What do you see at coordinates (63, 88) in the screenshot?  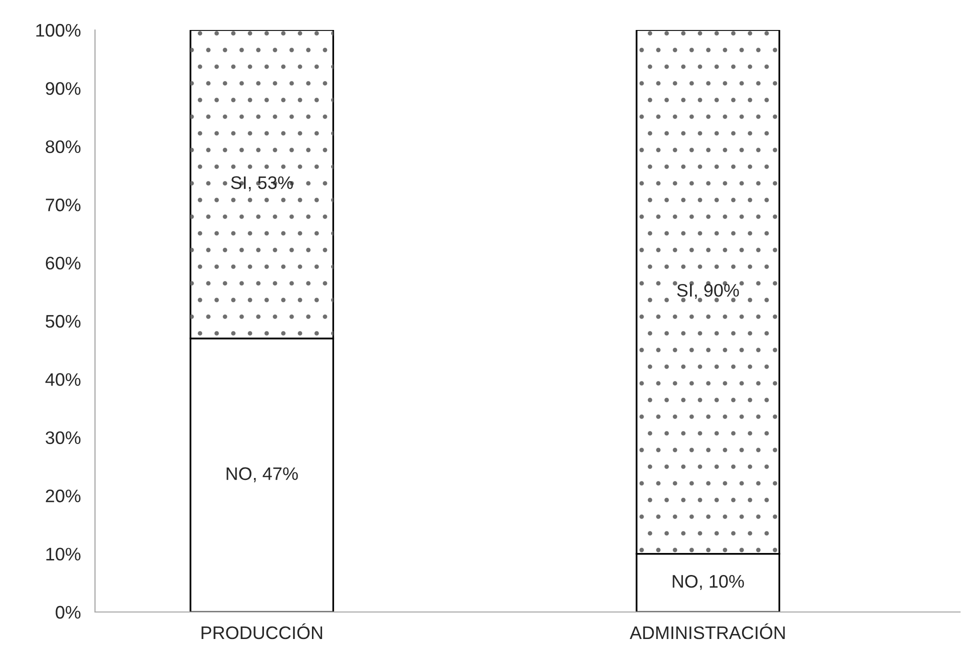 I see `y-tick-label: 90%` at bounding box center [63, 88].